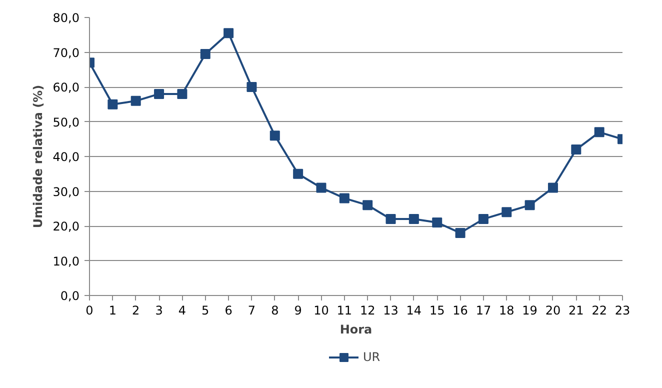  Describe the element at coordinates (298, 311) in the screenshot. I see `x-tick-label: 9` at that location.